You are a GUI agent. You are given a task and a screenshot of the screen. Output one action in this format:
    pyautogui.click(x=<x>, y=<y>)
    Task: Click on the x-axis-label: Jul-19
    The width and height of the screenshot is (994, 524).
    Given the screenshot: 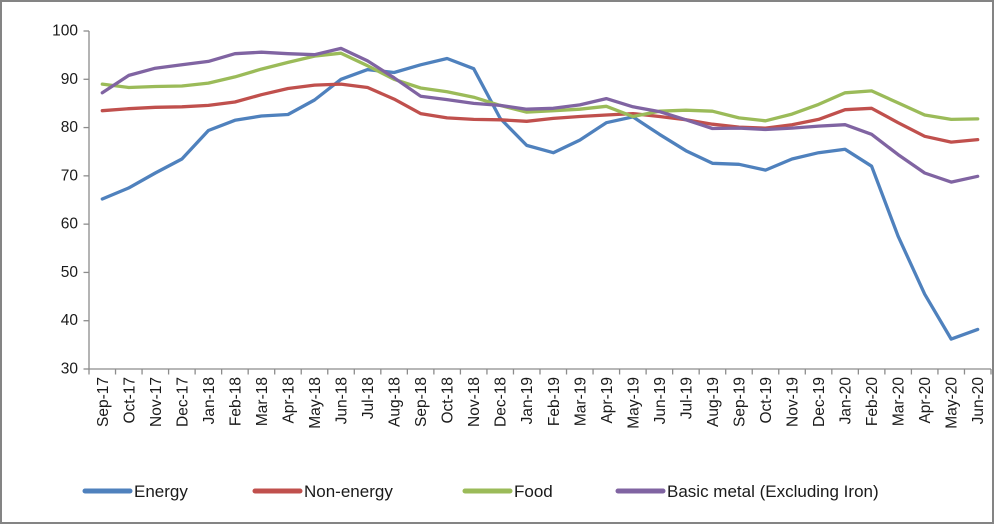 What is the action you would take?
    pyautogui.click(x=686, y=398)
    